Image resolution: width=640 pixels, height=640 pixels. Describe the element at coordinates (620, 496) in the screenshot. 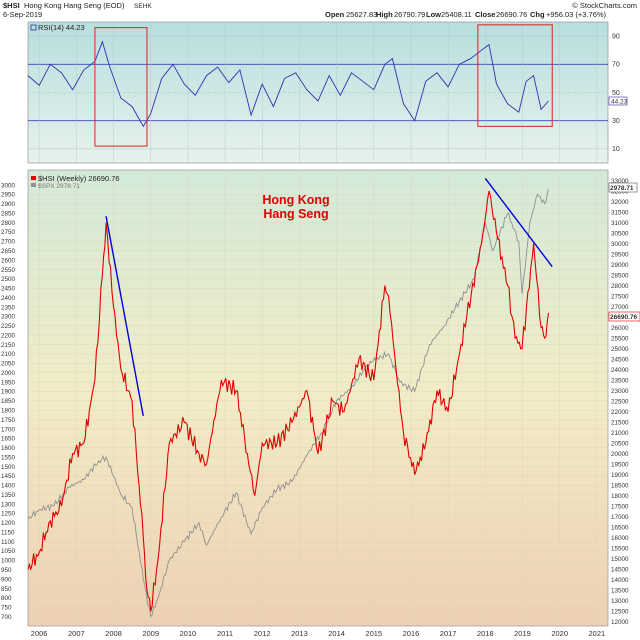

I see `hsi-tick-label: 18000` at that location.